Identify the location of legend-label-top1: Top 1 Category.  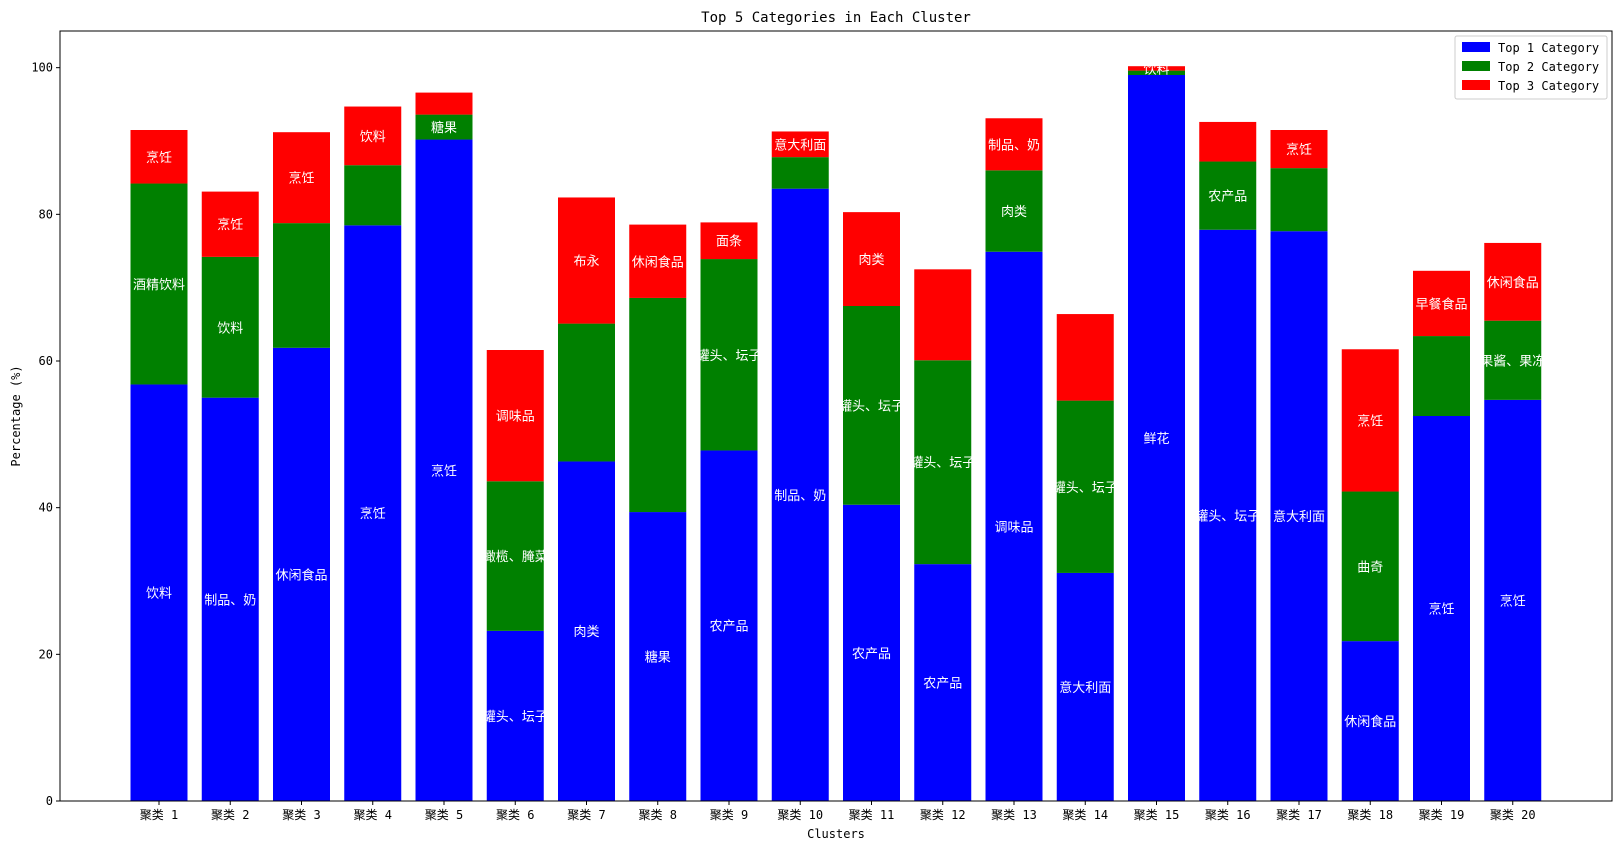
(1548, 48).